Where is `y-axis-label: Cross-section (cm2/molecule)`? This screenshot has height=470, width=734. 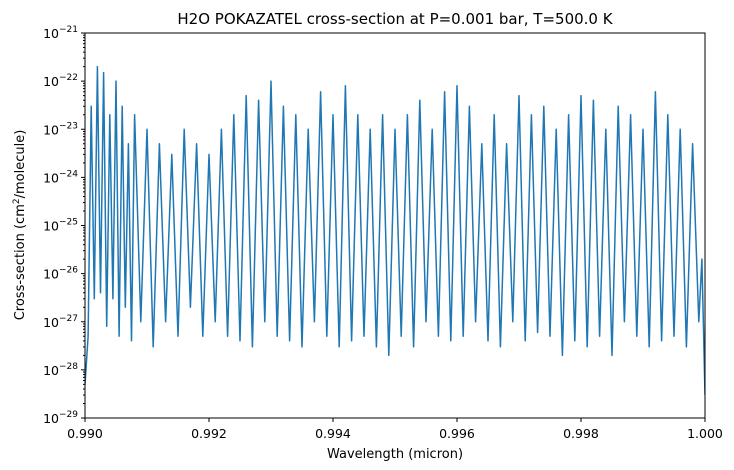 y-axis-label: Cross-section (cm2/molecule) is located at coordinates (20, 225).